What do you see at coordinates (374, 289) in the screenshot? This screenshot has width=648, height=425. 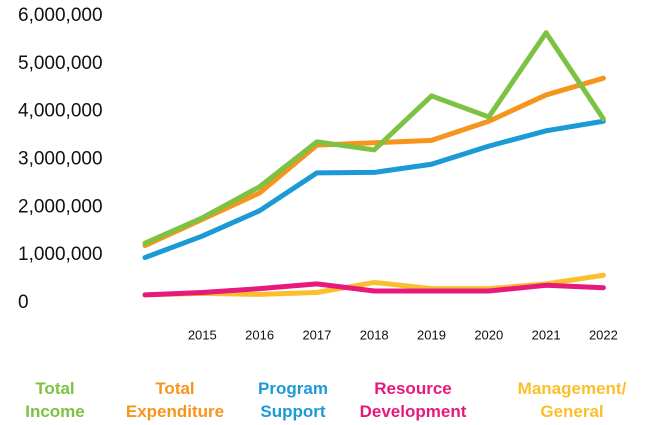 I see `series-line` at bounding box center [374, 289].